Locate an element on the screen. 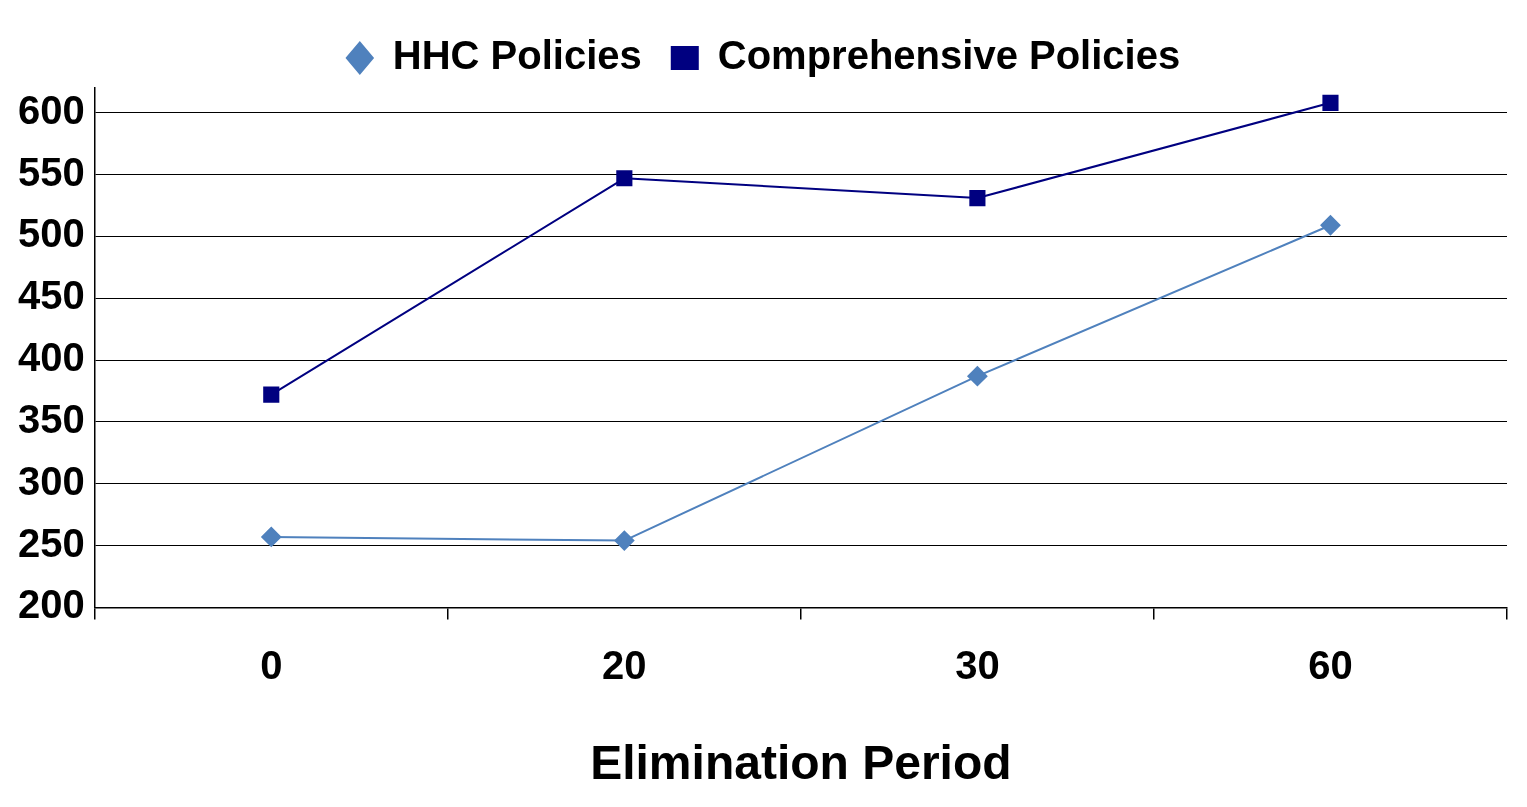  y-tick-label: 450 is located at coordinates (51, 295).